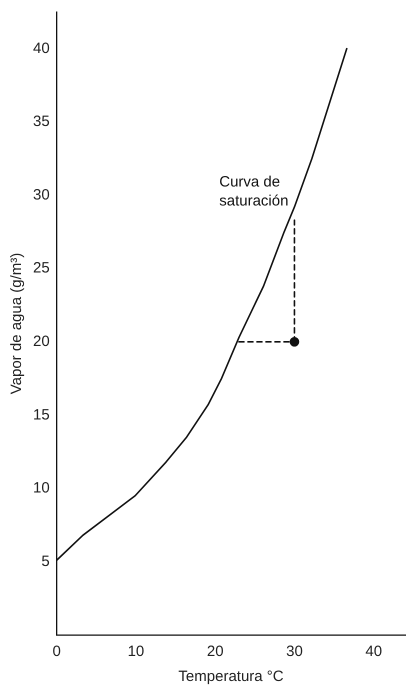  I want to click on x-tick-label: 20, so click(215, 651).